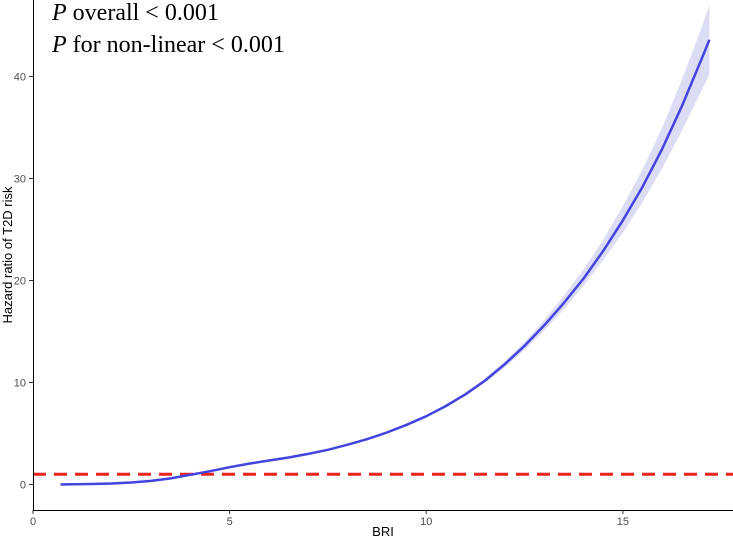 This screenshot has width=733, height=540. What do you see at coordinates (7, 255) in the screenshot?
I see `y-axis-title: Hazard ratio of T2D risk` at bounding box center [7, 255].